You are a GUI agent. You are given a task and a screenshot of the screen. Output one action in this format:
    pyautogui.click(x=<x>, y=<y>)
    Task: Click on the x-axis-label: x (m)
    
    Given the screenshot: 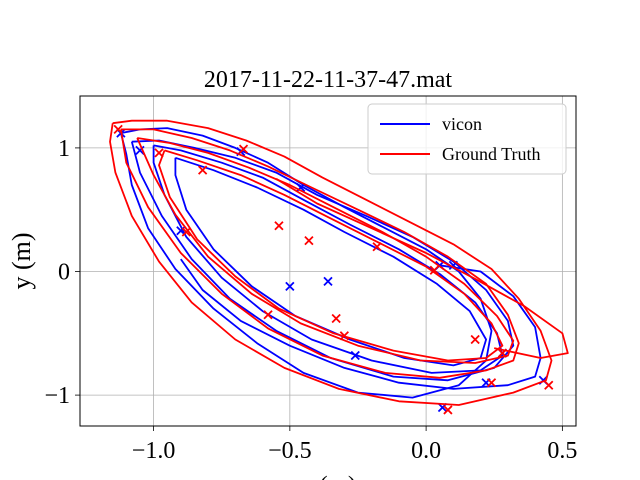 What is the action you would take?
    pyautogui.click(x=327, y=475)
    